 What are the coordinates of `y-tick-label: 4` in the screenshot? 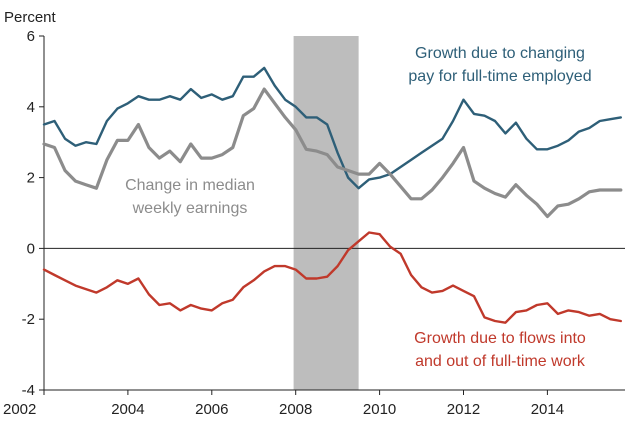 It's located at (31, 107).